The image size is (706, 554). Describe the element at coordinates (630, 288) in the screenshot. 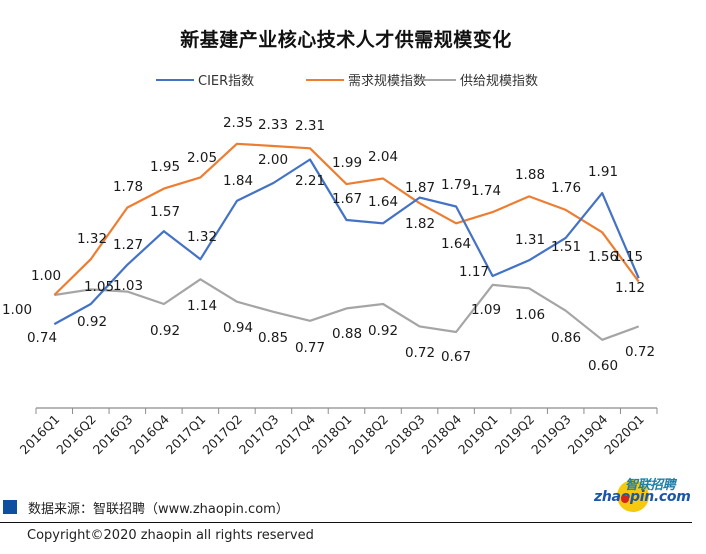

I see `data-label-demand: 1.12` at that location.